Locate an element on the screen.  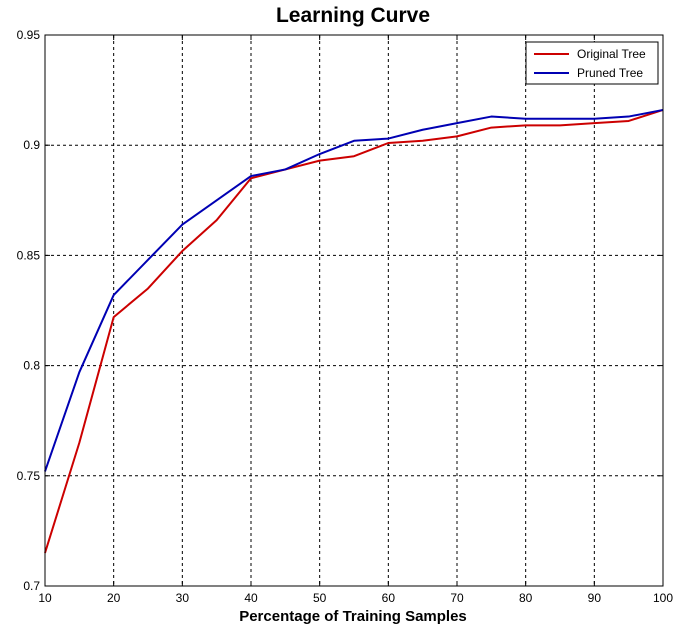
x-axis-label: Percentage of Training Samples is located at coordinates (353, 616).